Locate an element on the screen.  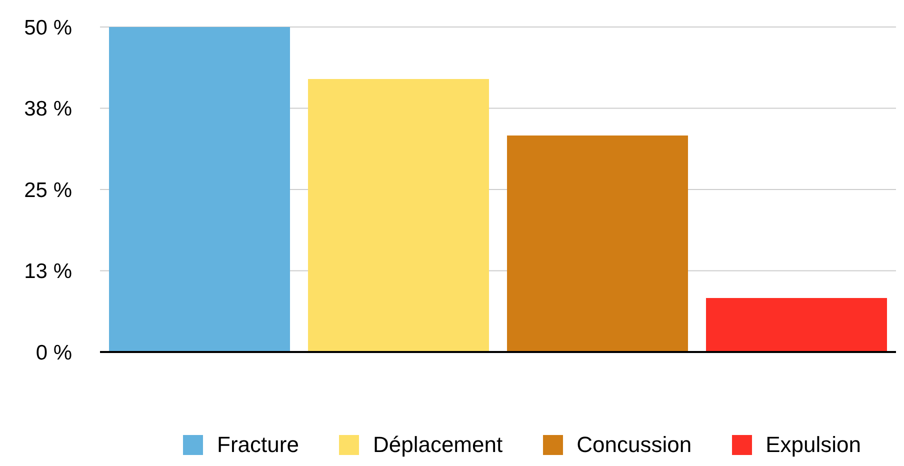
y-tick-label: 0 % is located at coordinates (54, 352).